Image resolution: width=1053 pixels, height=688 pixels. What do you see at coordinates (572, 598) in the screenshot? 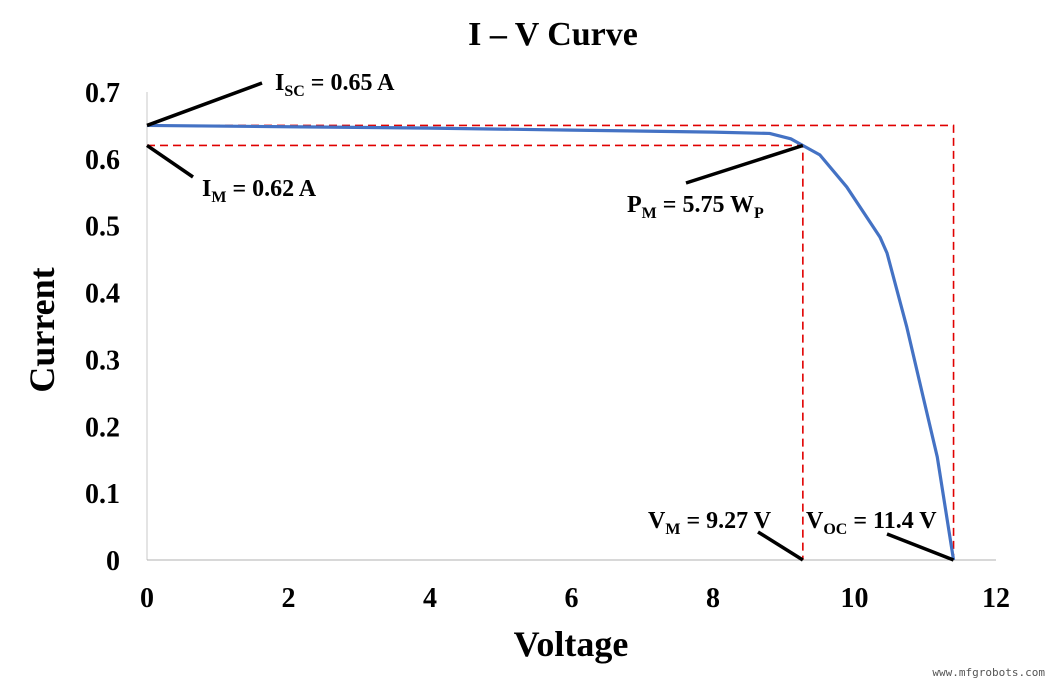
I see `x-tick-label: 6` at bounding box center [572, 598].